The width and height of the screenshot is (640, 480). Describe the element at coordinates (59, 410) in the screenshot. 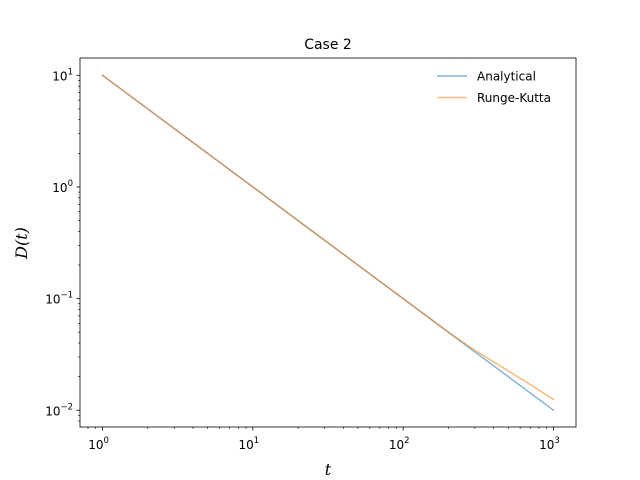

I see `y-tick-label: 10⁻²` at that location.